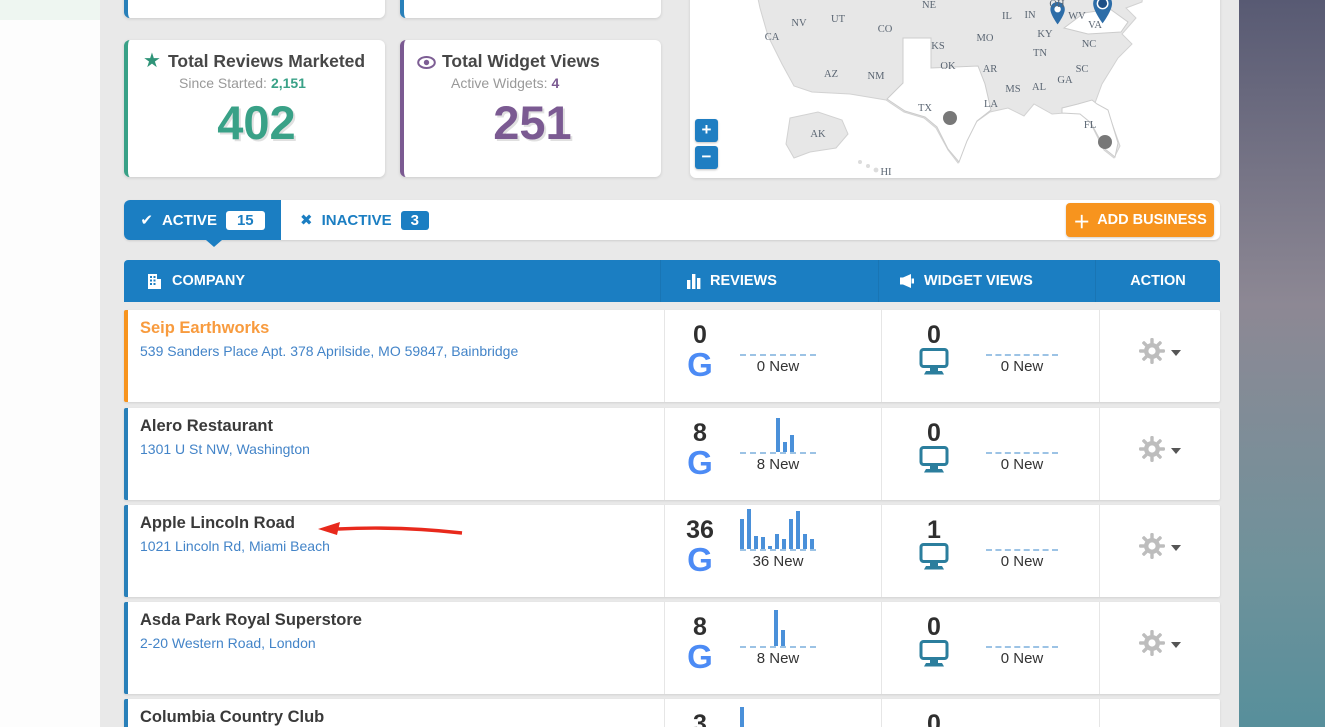 This screenshot has height=727, width=1325. Describe the element at coordinates (214, 243) in the screenshot. I see `active-tab-pointer` at that location.